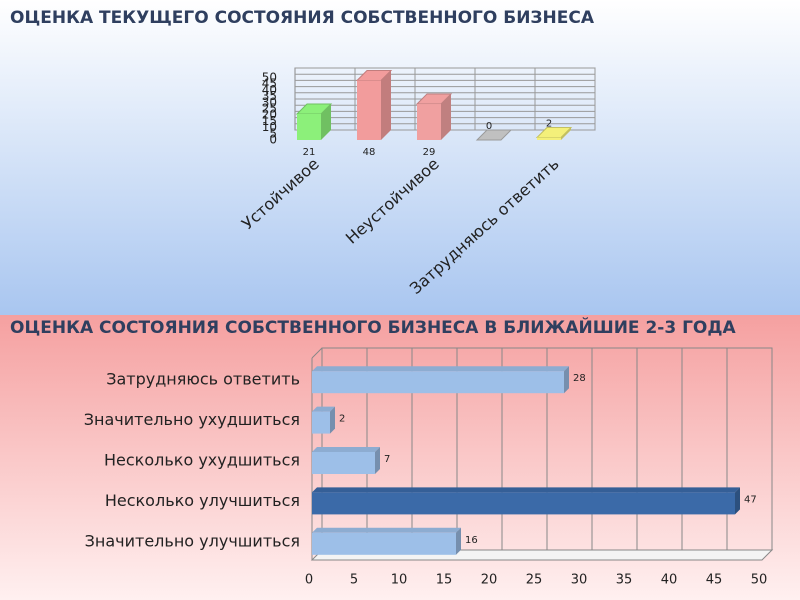  What do you see at coordinates (269, 90) in the screenshot?
I see `y-tick-label: 40` at bounding box center [269, 90].